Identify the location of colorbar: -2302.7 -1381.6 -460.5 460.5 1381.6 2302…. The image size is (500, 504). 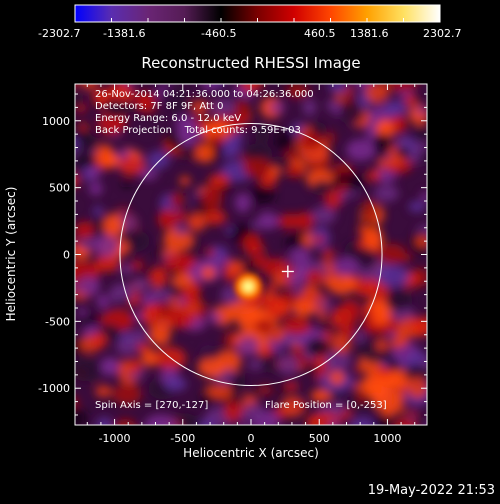
(250, 22).